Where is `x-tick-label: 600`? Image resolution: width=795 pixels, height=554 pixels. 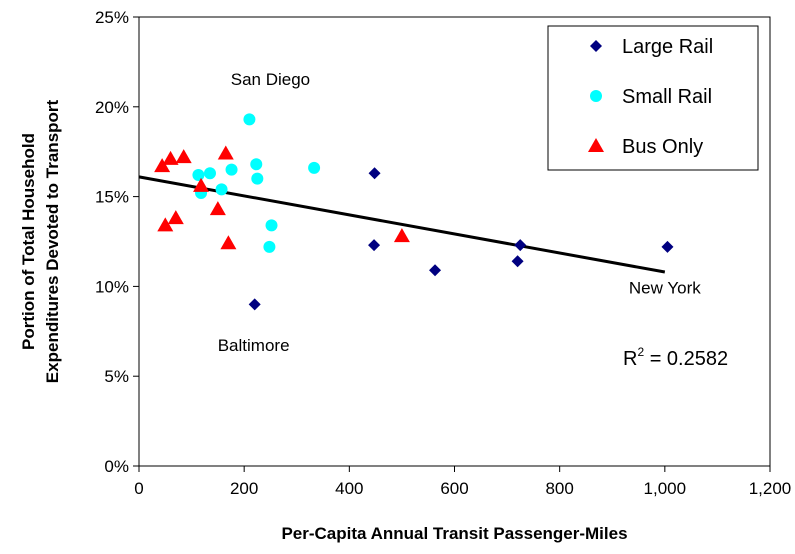 x-tick-label: 600 is located at coordinates (454, 488).